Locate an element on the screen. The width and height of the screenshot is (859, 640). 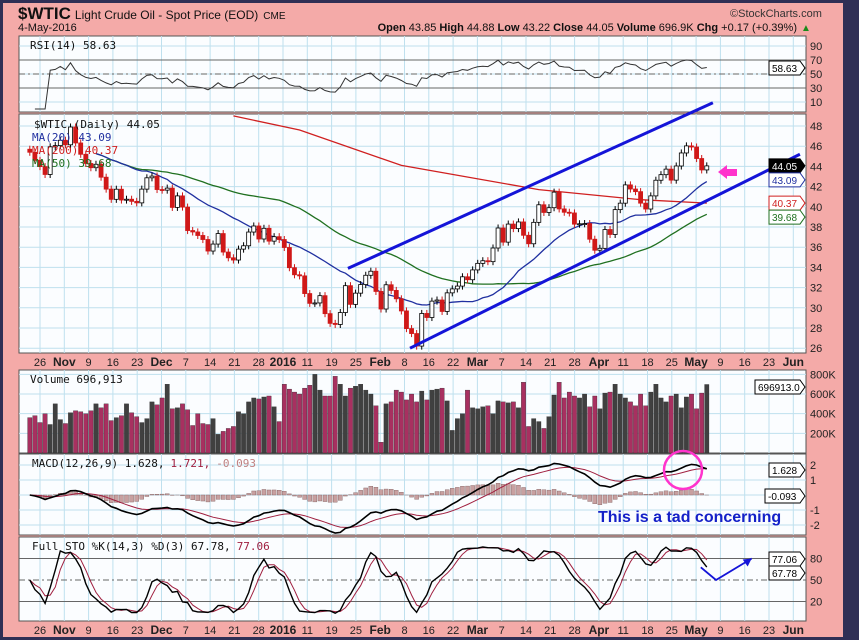
sto-k-line is located at coordinates (368, 580).